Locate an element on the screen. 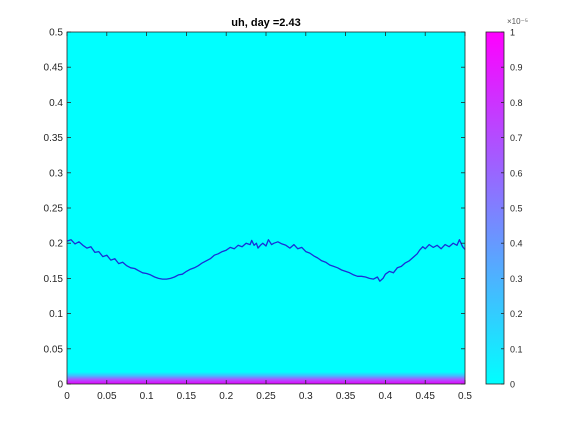  x-tick-label: 0.1 is located at coordinates (147, 396).